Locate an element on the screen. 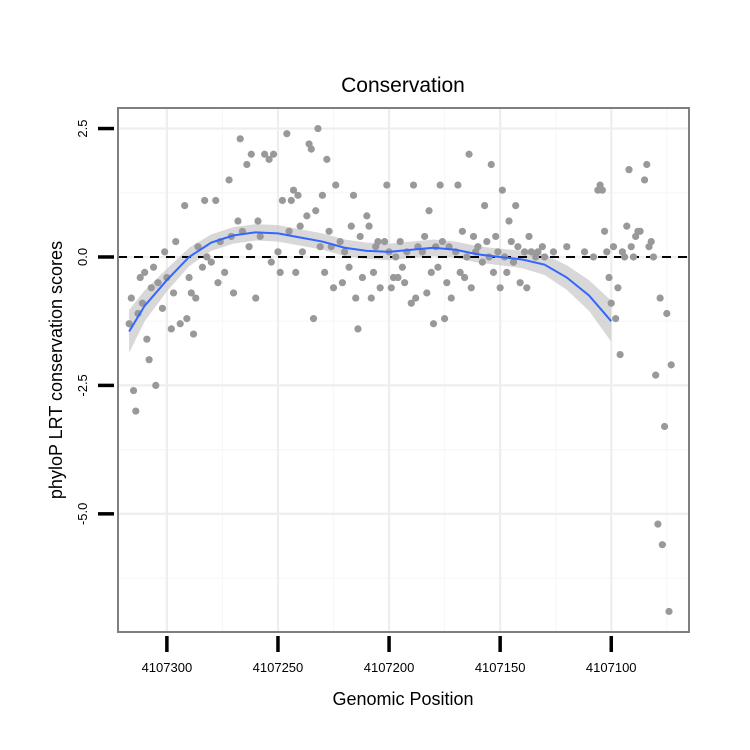 This screenshot has height=750, width=750. confidence-band is located at coordinates (370, 289).